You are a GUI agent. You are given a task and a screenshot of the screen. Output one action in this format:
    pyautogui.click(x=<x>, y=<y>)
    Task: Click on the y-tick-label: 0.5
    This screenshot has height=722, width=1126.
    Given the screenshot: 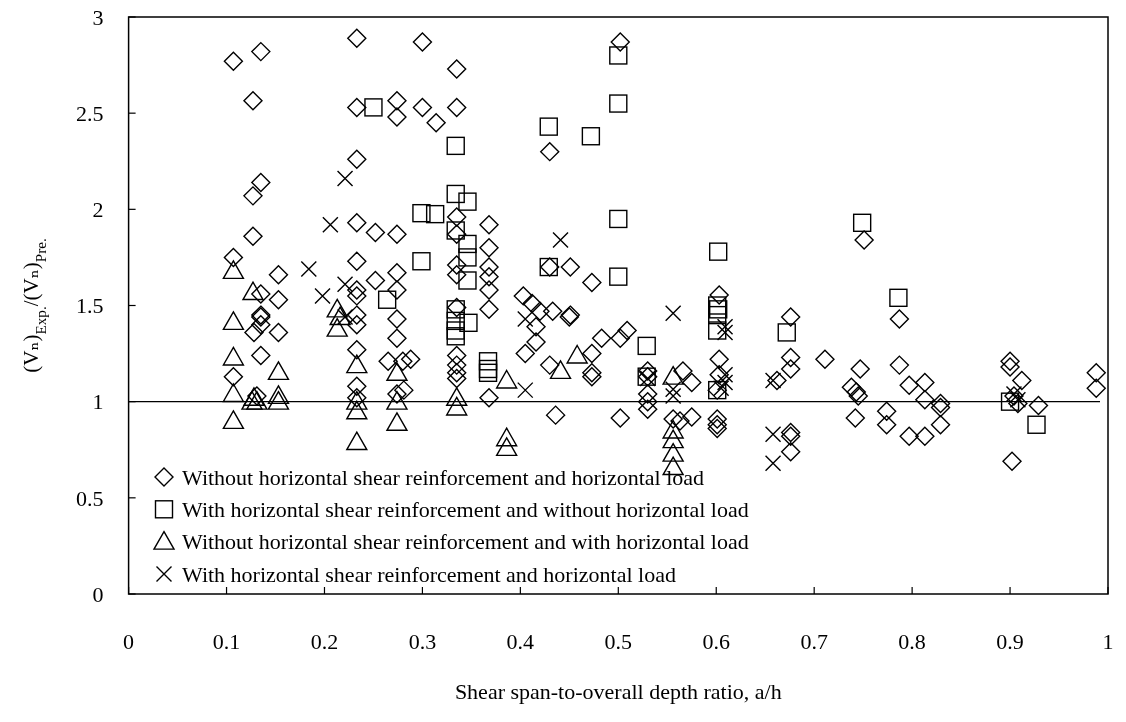 What is the action you would take?
    pyautogui.click(x=90, y=498)
    